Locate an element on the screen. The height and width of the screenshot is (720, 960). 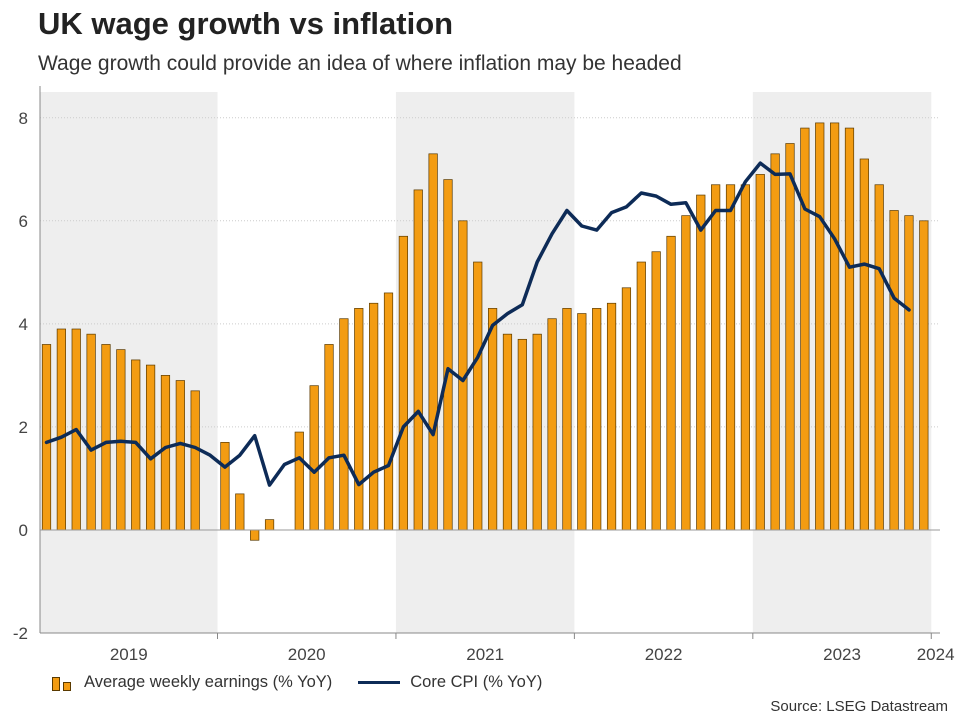
legend-item-cpi: Core CPI (% YoY) is located at coordinates (450, 682).